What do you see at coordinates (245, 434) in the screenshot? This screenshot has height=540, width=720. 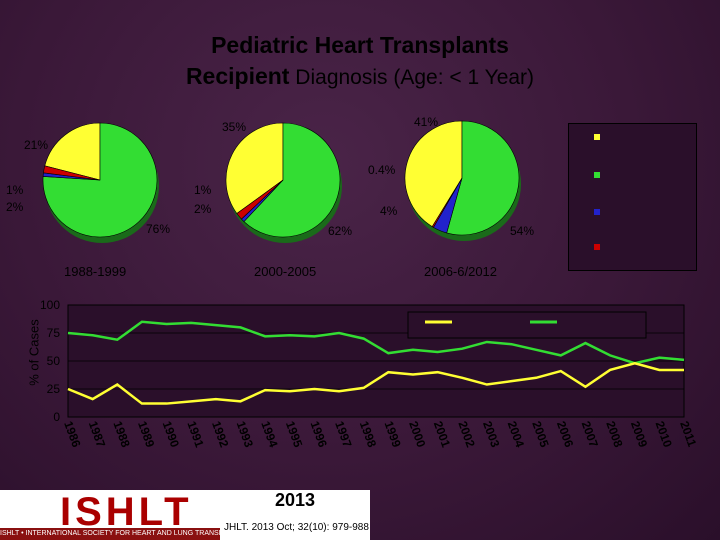 I see `x-tick-label: 1993` at bounding box center [245, 434].